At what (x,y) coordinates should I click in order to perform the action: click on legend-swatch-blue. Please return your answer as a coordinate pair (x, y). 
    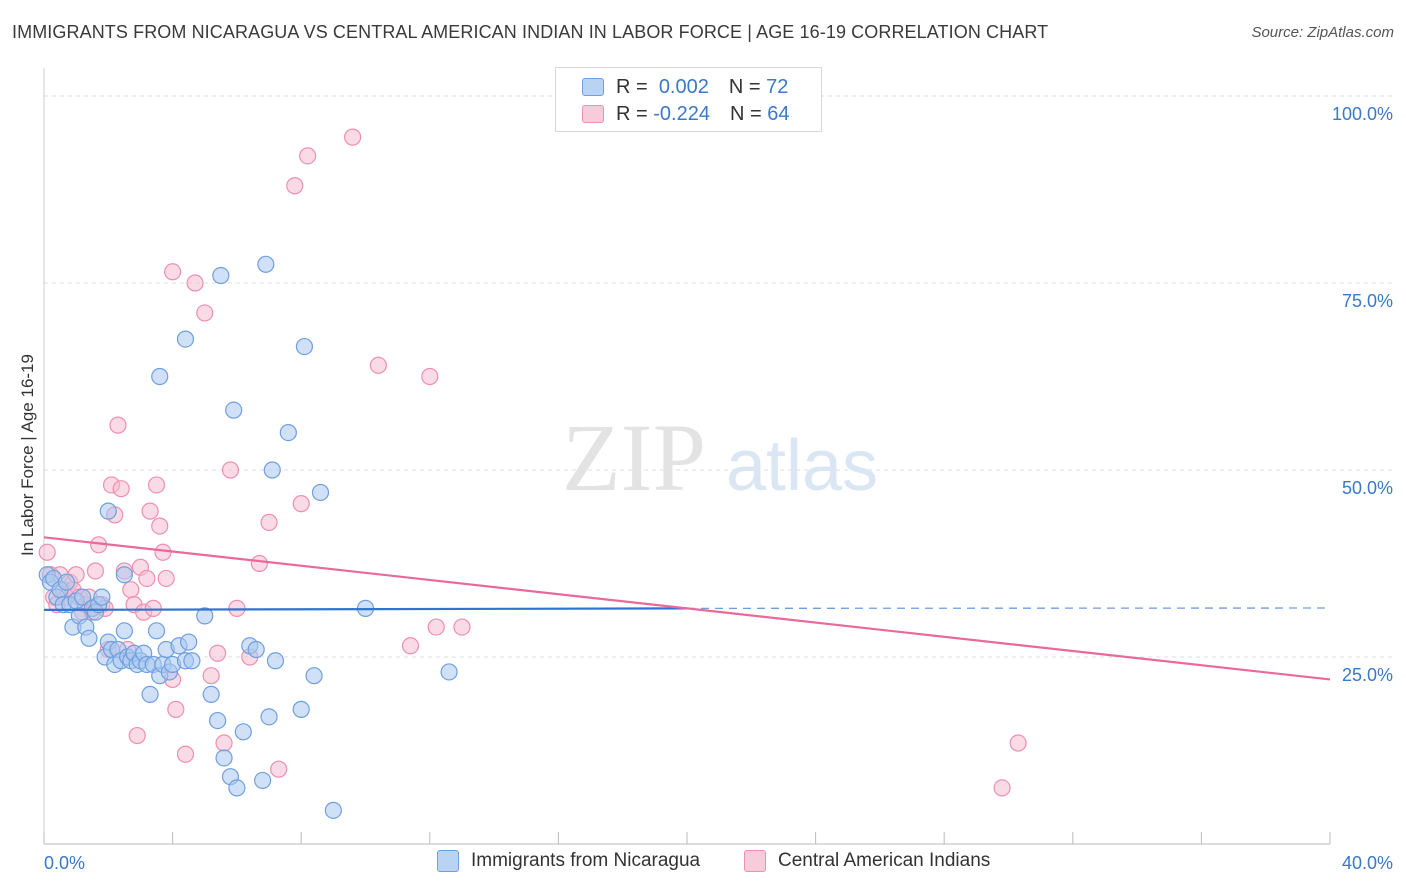
    Looking at the image, I should click on (593, 87).